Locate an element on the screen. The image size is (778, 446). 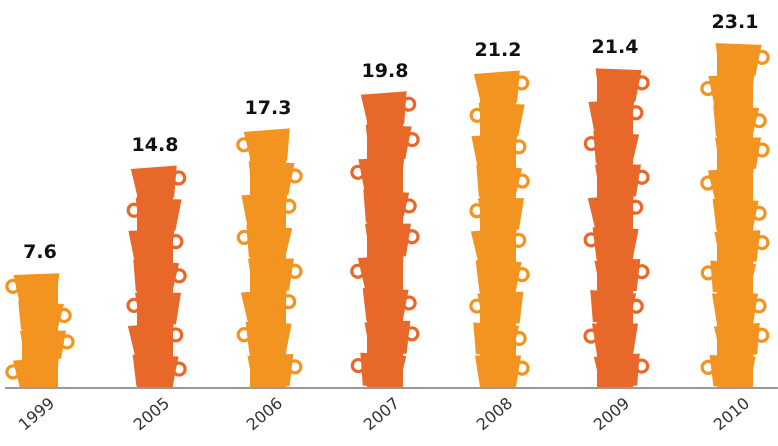
bar-2007 is located at coordinates (385, 240).